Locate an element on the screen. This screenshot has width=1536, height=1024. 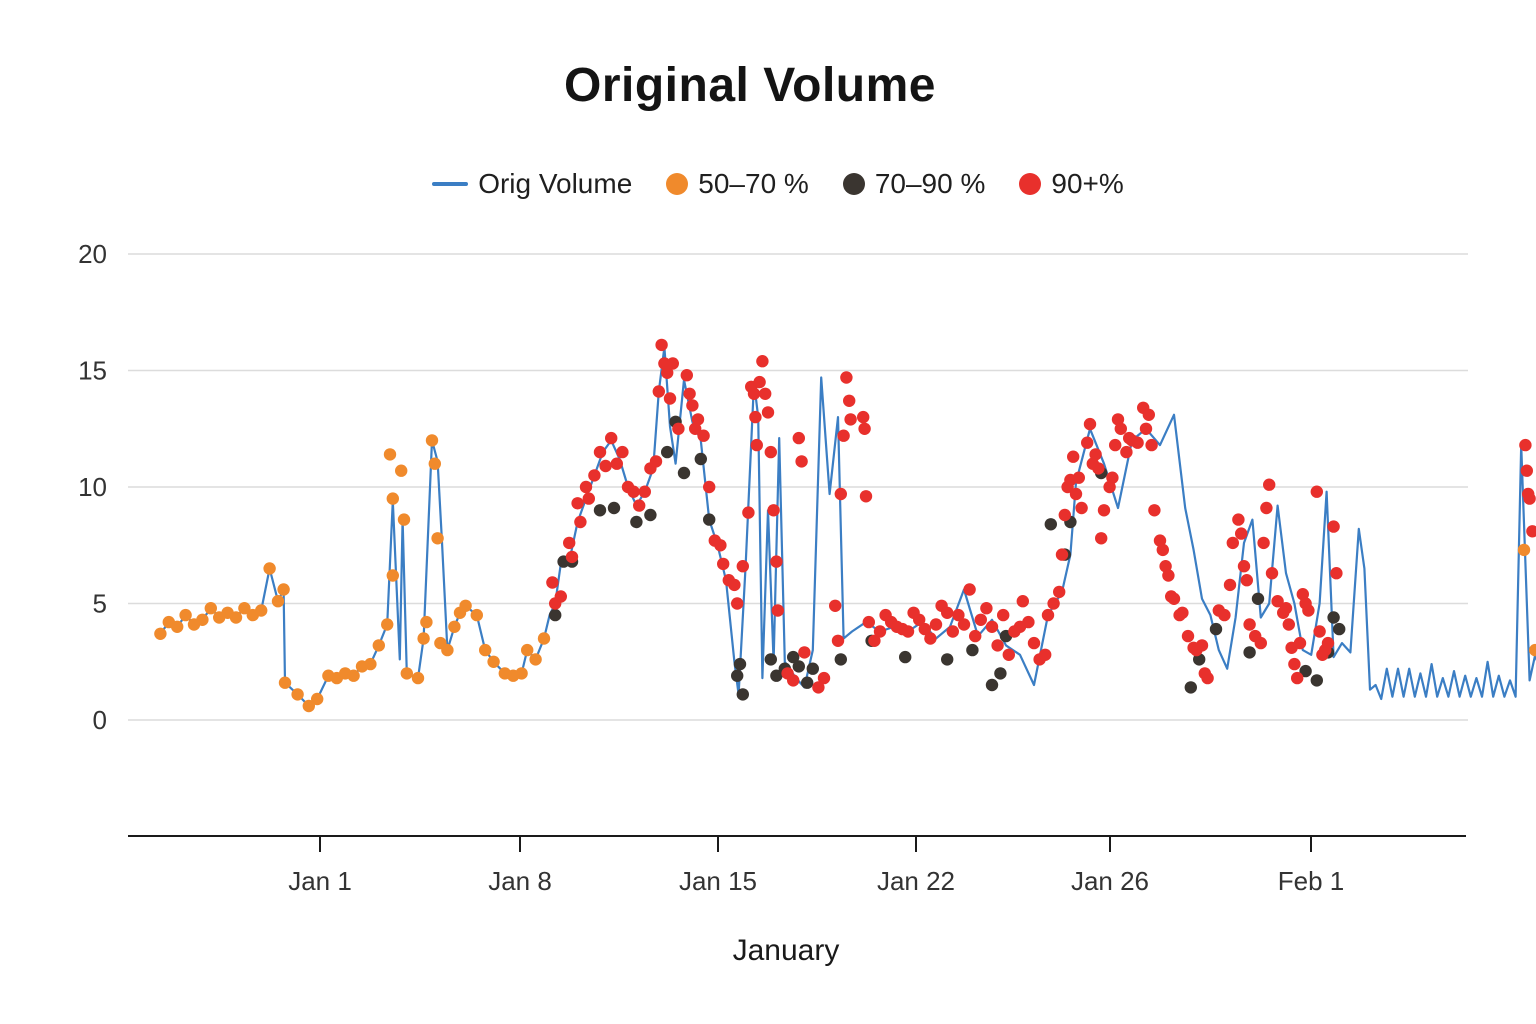
legend-item-90-plus: 90+% is located at coordinates (1071, 184).